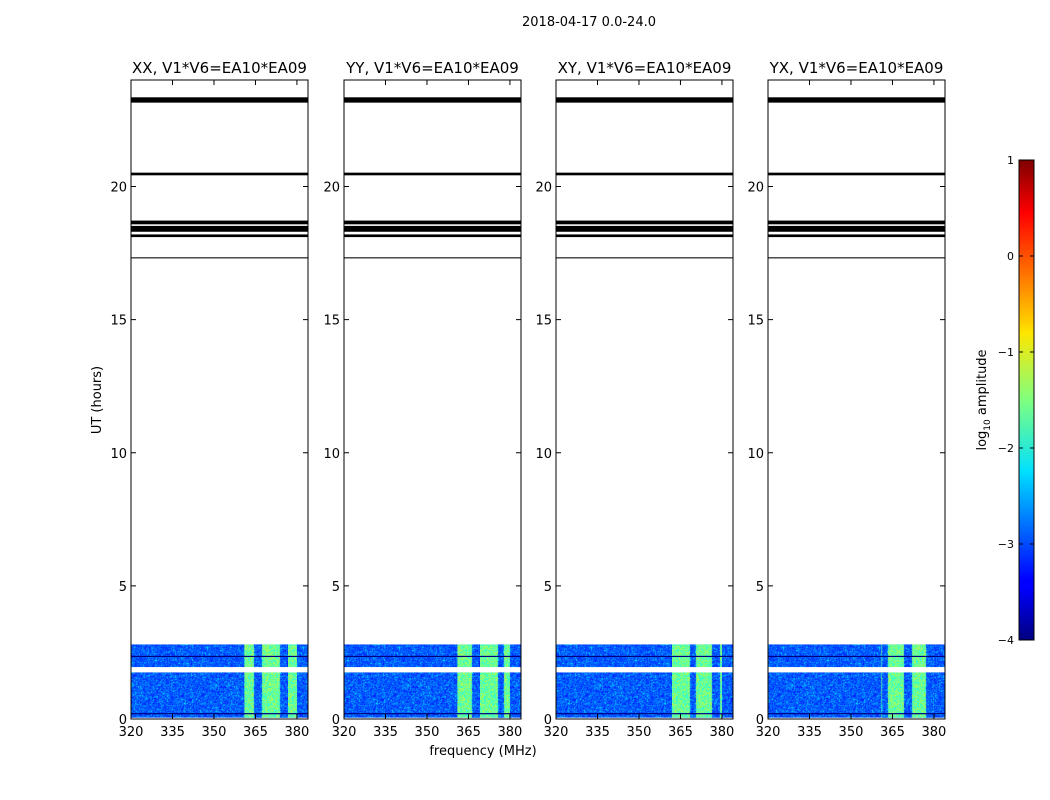  Describe the element at coordinates (1006, 352) in the screenshot. I see `colorbar-tick-label: −1` at that location.